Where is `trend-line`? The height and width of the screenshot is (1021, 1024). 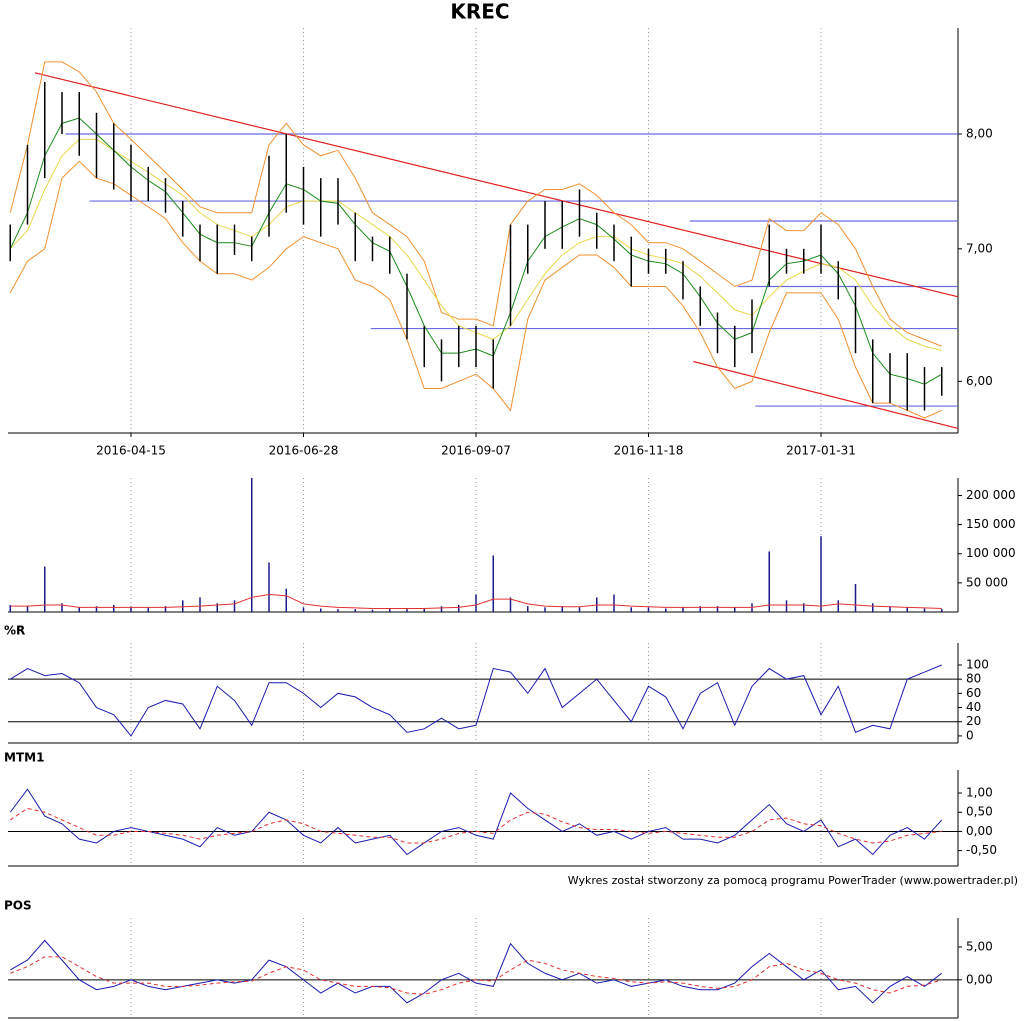 trend-line is located at coordinates (826, 395).